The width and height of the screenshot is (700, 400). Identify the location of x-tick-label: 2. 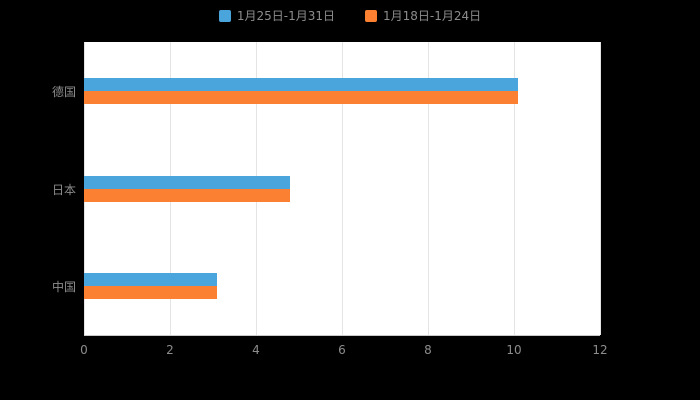
(170, 350).